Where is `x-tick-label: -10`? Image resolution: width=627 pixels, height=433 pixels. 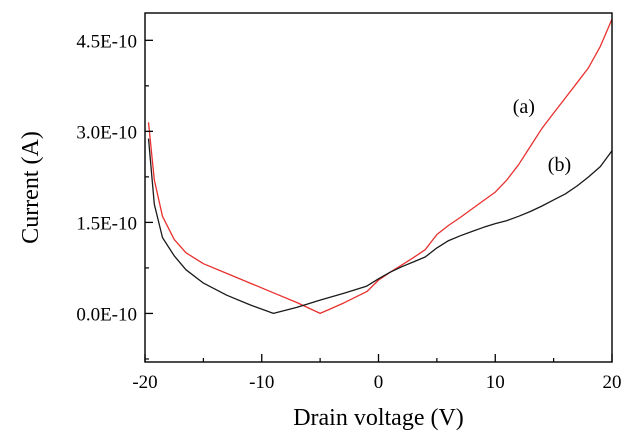 x-tick-label: -10 is located at coordinates (261, 382).